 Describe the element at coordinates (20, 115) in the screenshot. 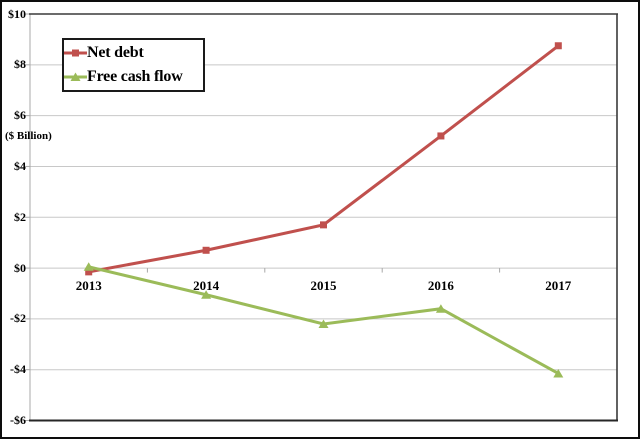

I see `y-tick-label: $6` at that location.